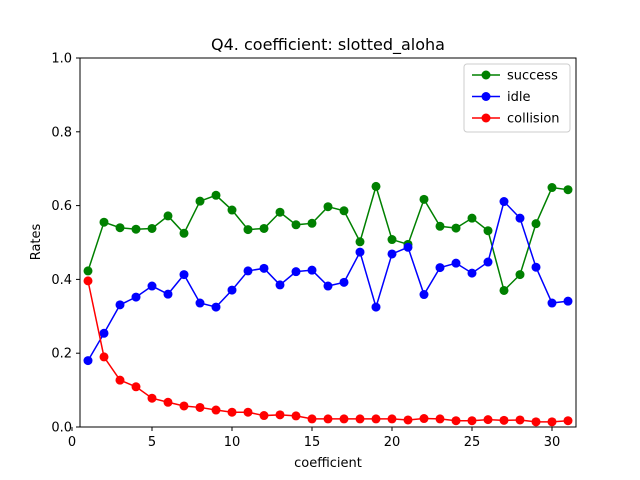  Describe the element at coordinates (152, 442) in the screenshot. I see `x-tick-label: 5` at that location.